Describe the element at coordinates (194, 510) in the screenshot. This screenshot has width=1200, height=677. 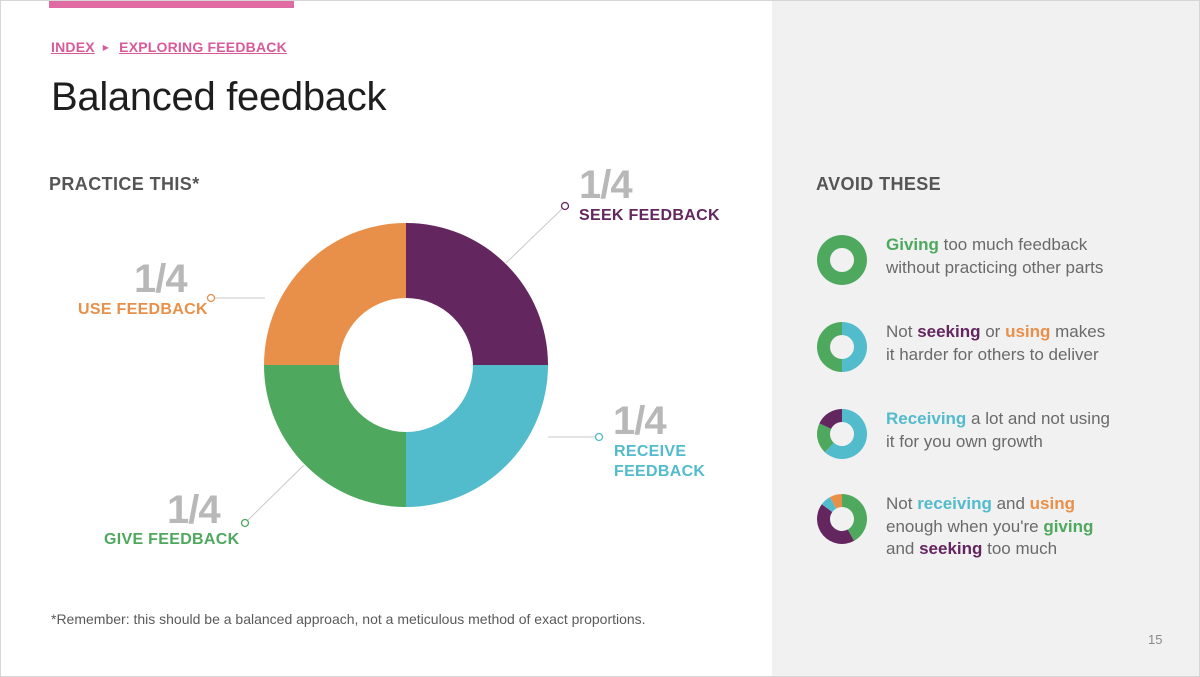
I see `give-fraction: 1/4` at that location.